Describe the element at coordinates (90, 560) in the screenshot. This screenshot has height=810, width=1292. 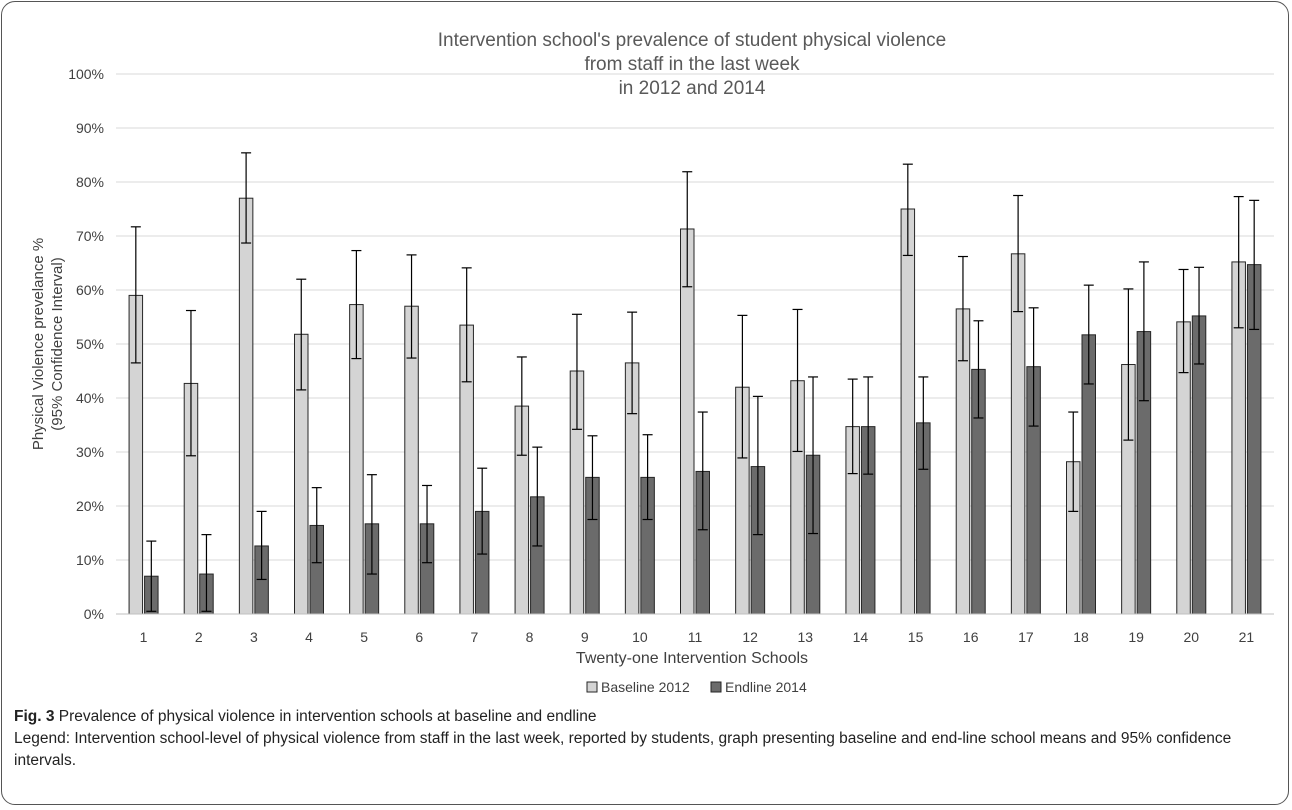
I see `y-tick-label: 10%` at that location.